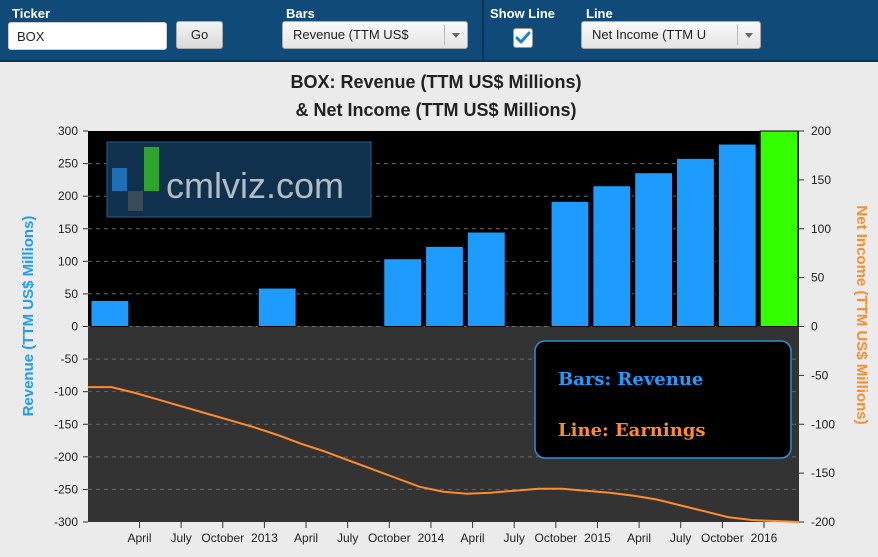  What do you see at coordinates (66, 392) in the screenshot?
I see `y-tick-label: -100` at bounding box center [66, 392].